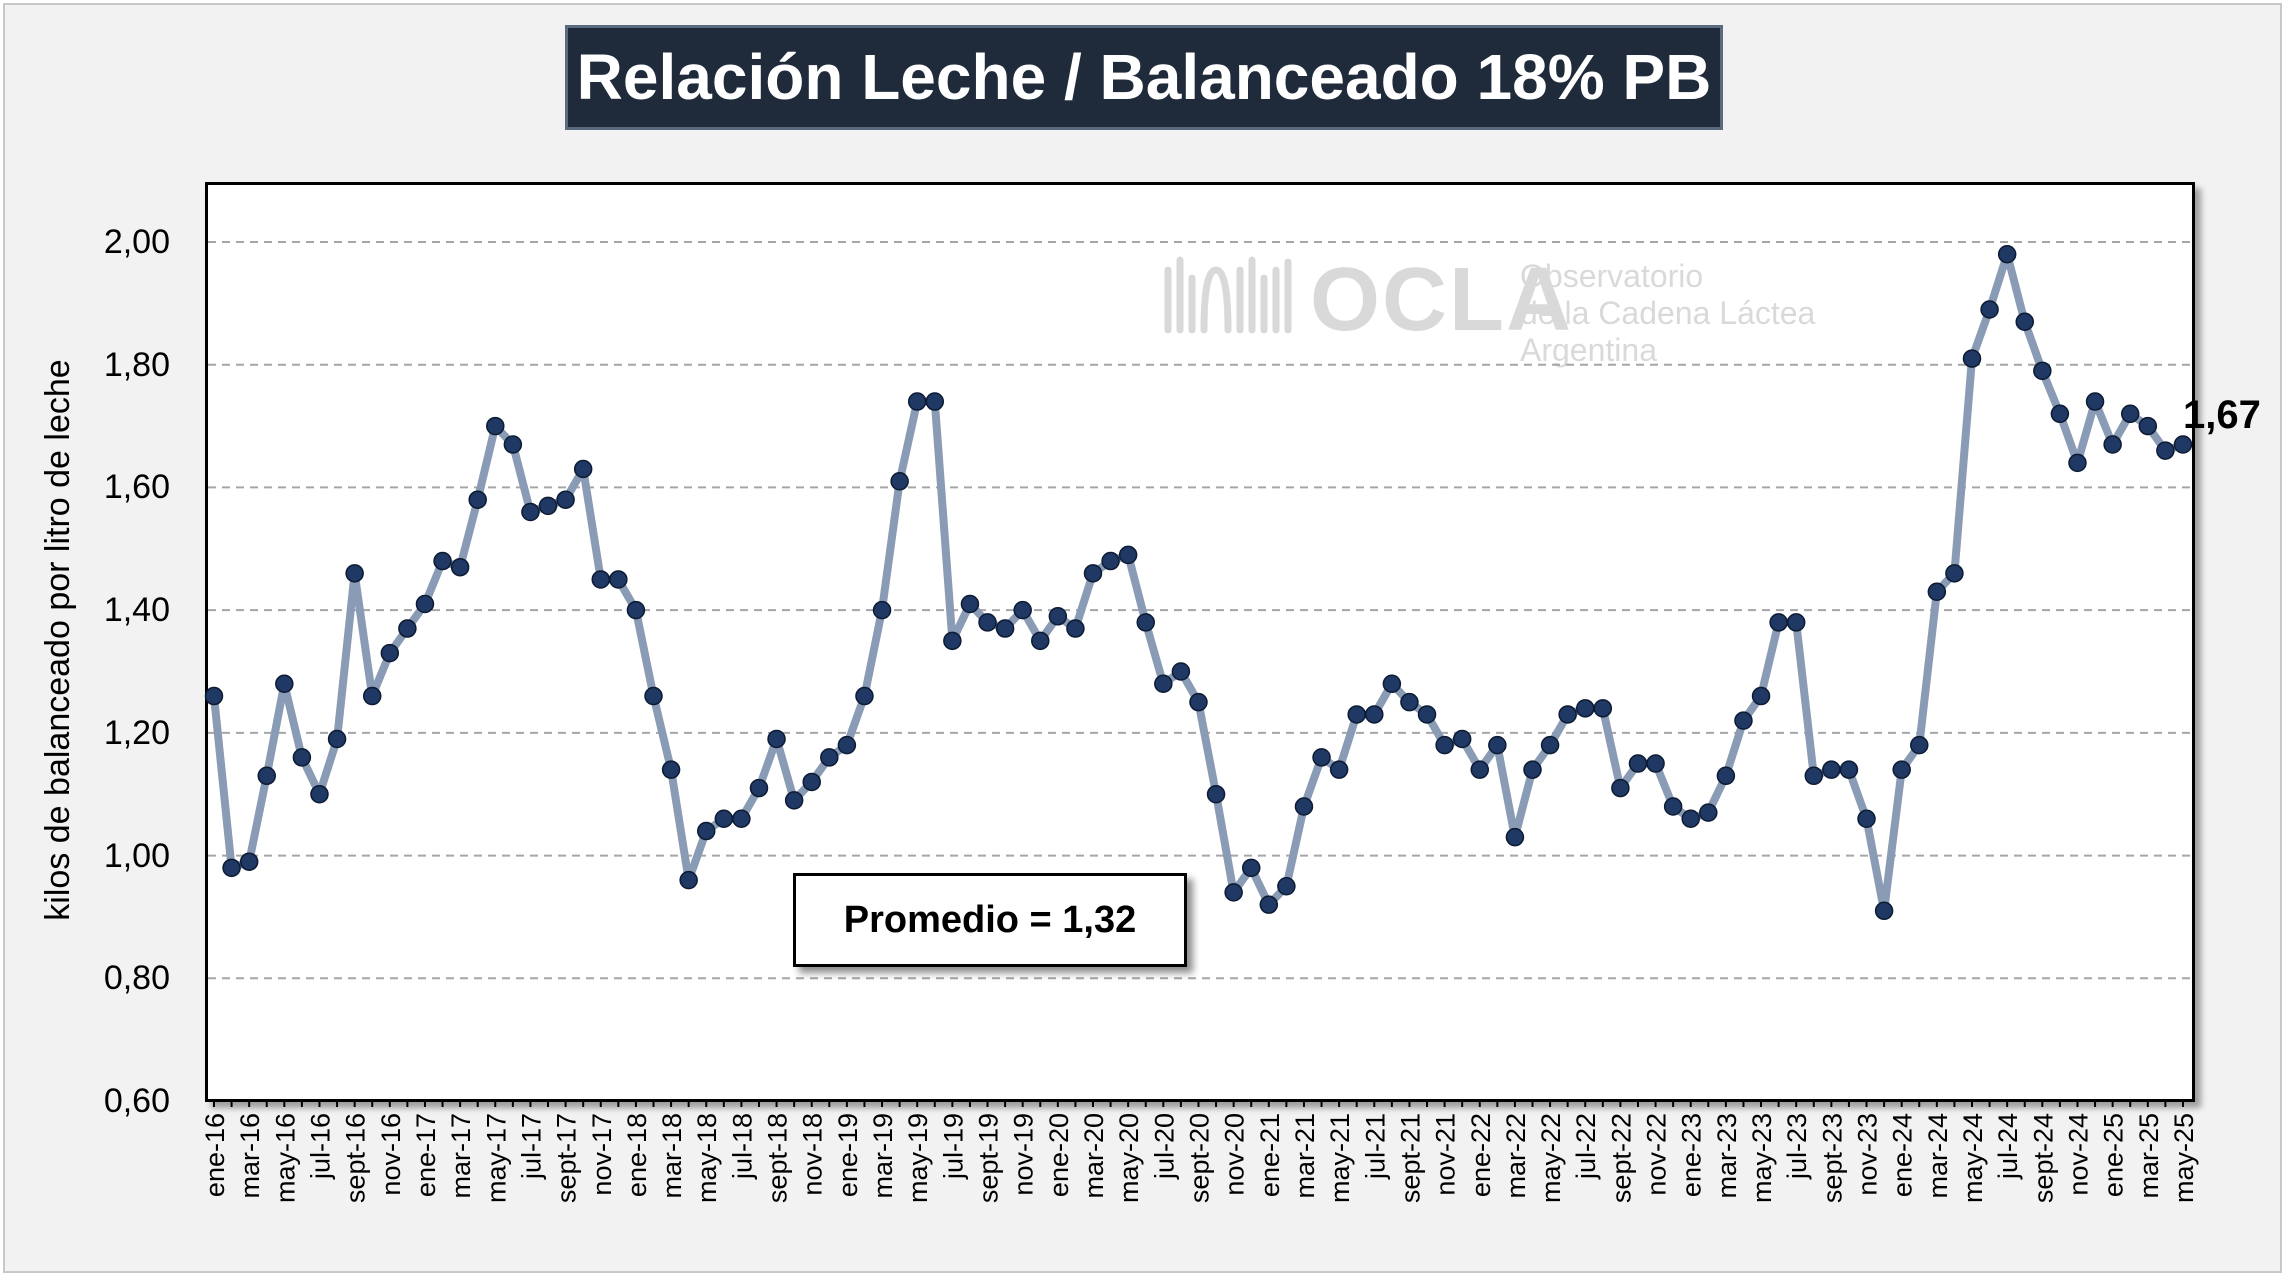 The image size is (2287, 1278). I want to click on x-tick-label: ene-16, so click(215, 1155).